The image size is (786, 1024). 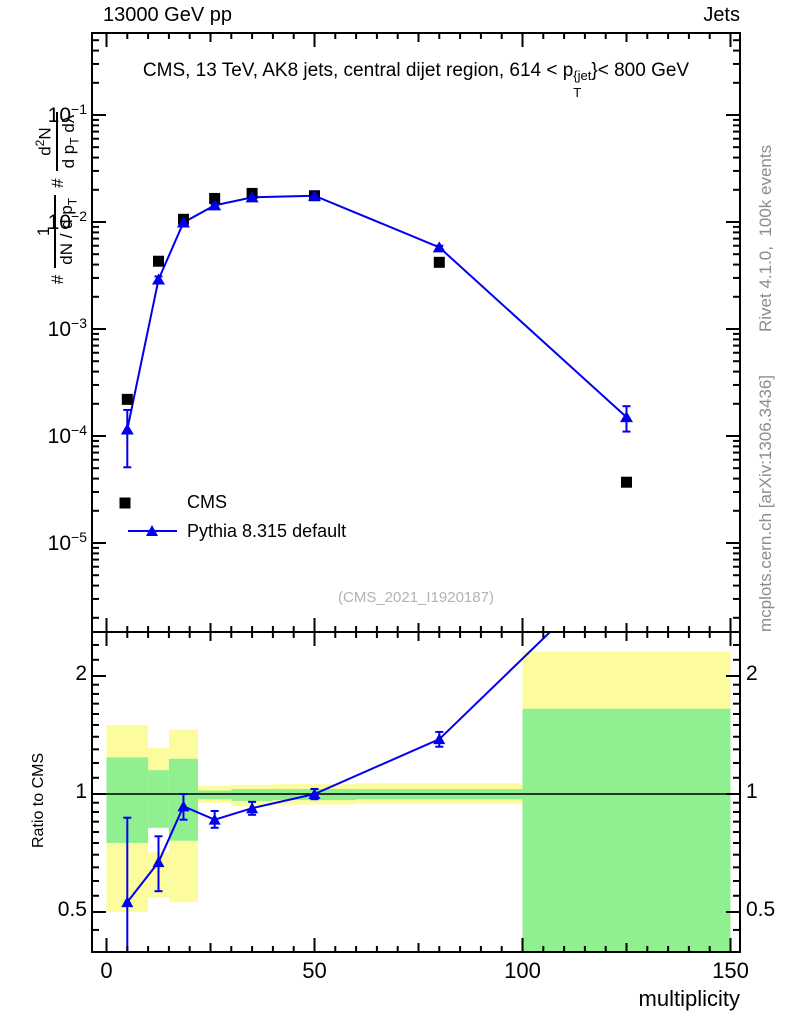 I want to click on main-y-tick-label: 10⁻⁴, so click(x=67, y=435).